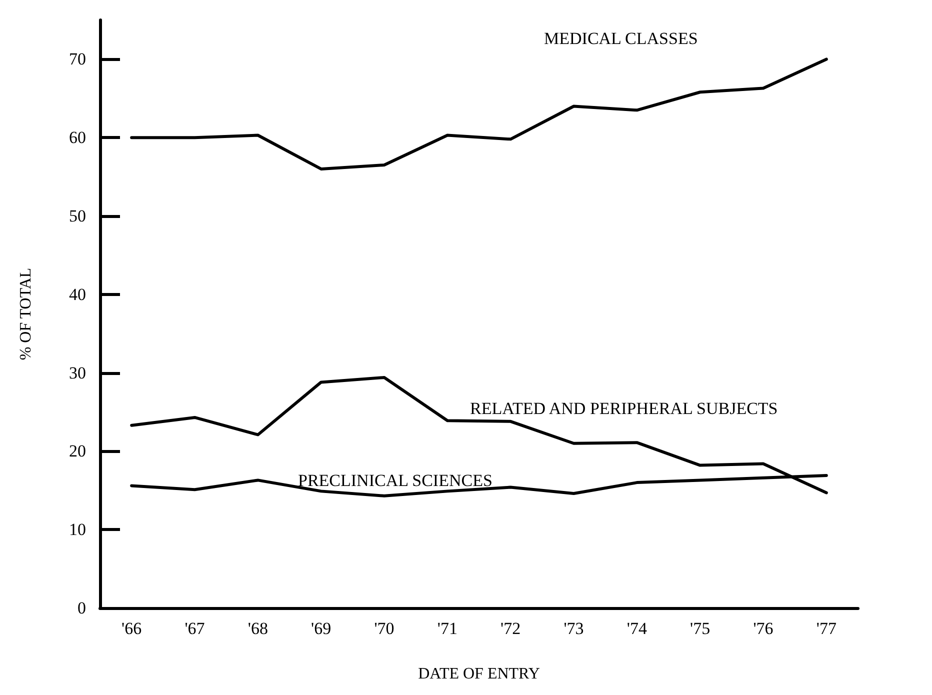 Image resolution: width=932 pixels, height=695 pixels. I want to click on y-tick-label: 30, so click(77, 372).